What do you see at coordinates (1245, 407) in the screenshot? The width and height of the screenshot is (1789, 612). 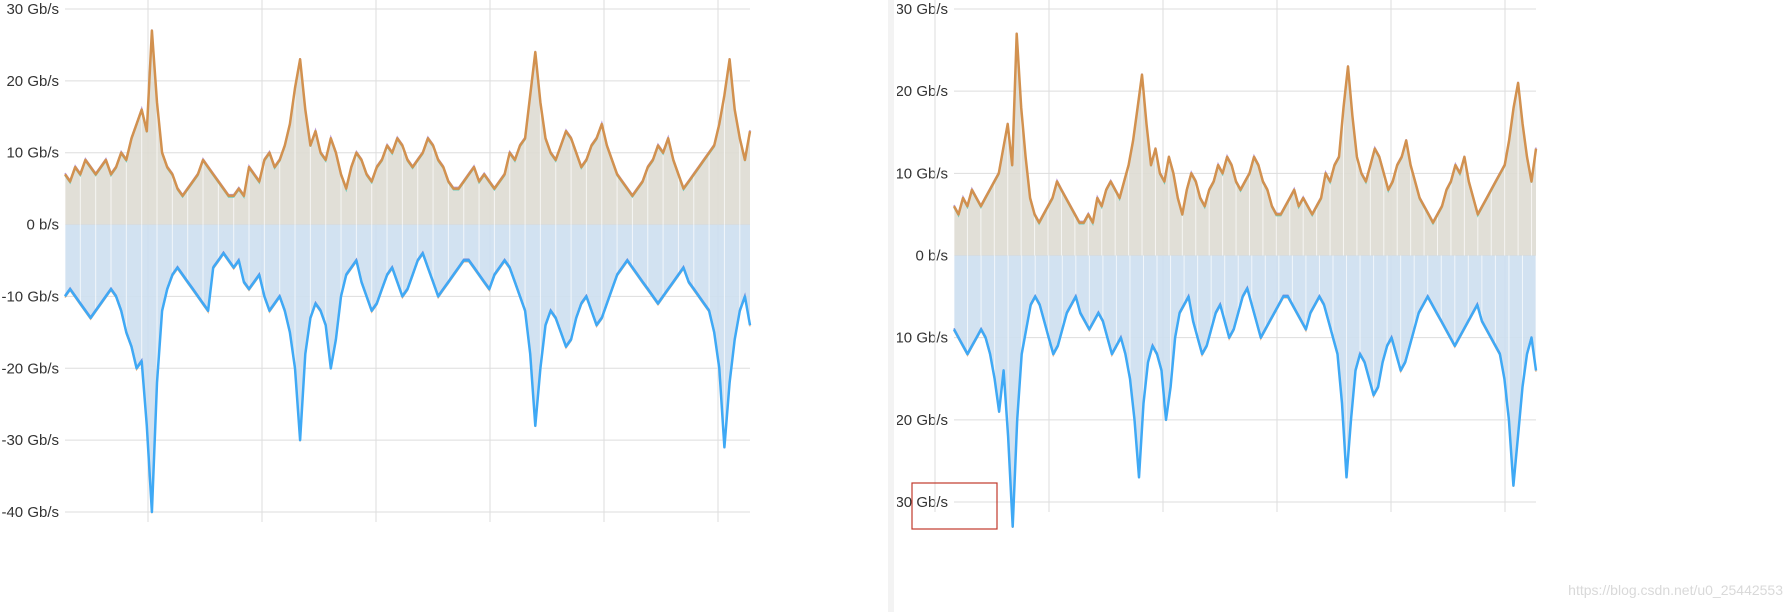 I see `outbound-series-line` at bounding box center [1245, 407].